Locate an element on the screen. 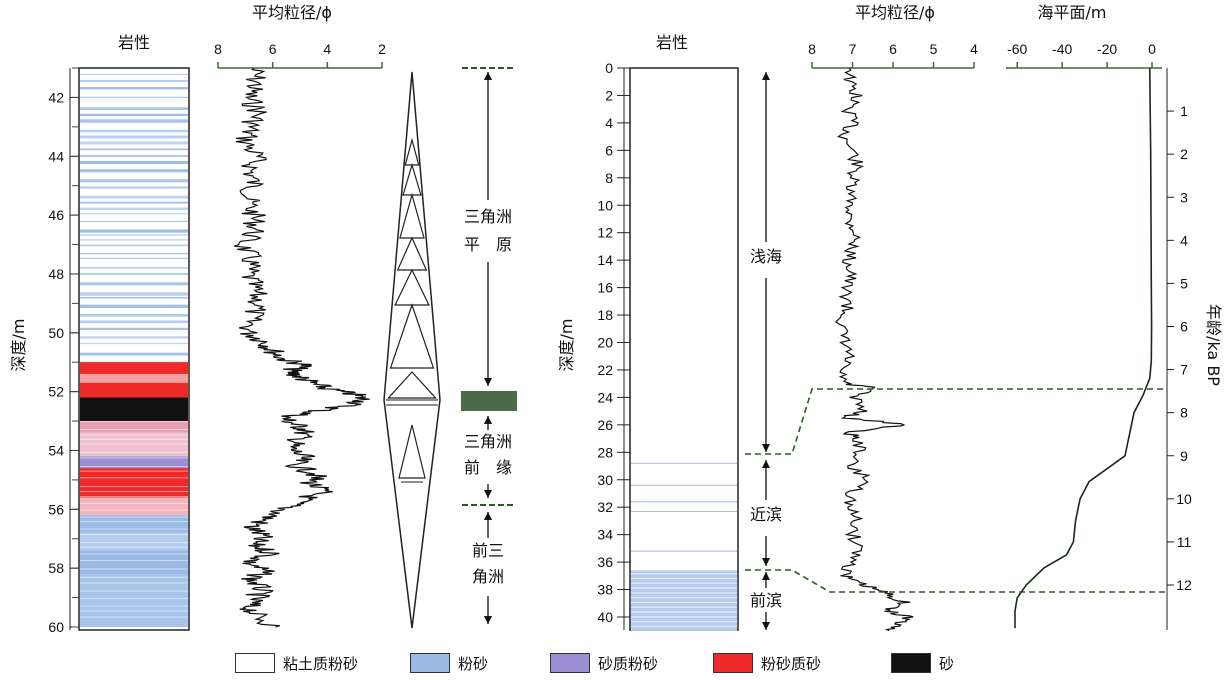  legend-item: 粉砂质砂 is located at coordinates (767, 663).